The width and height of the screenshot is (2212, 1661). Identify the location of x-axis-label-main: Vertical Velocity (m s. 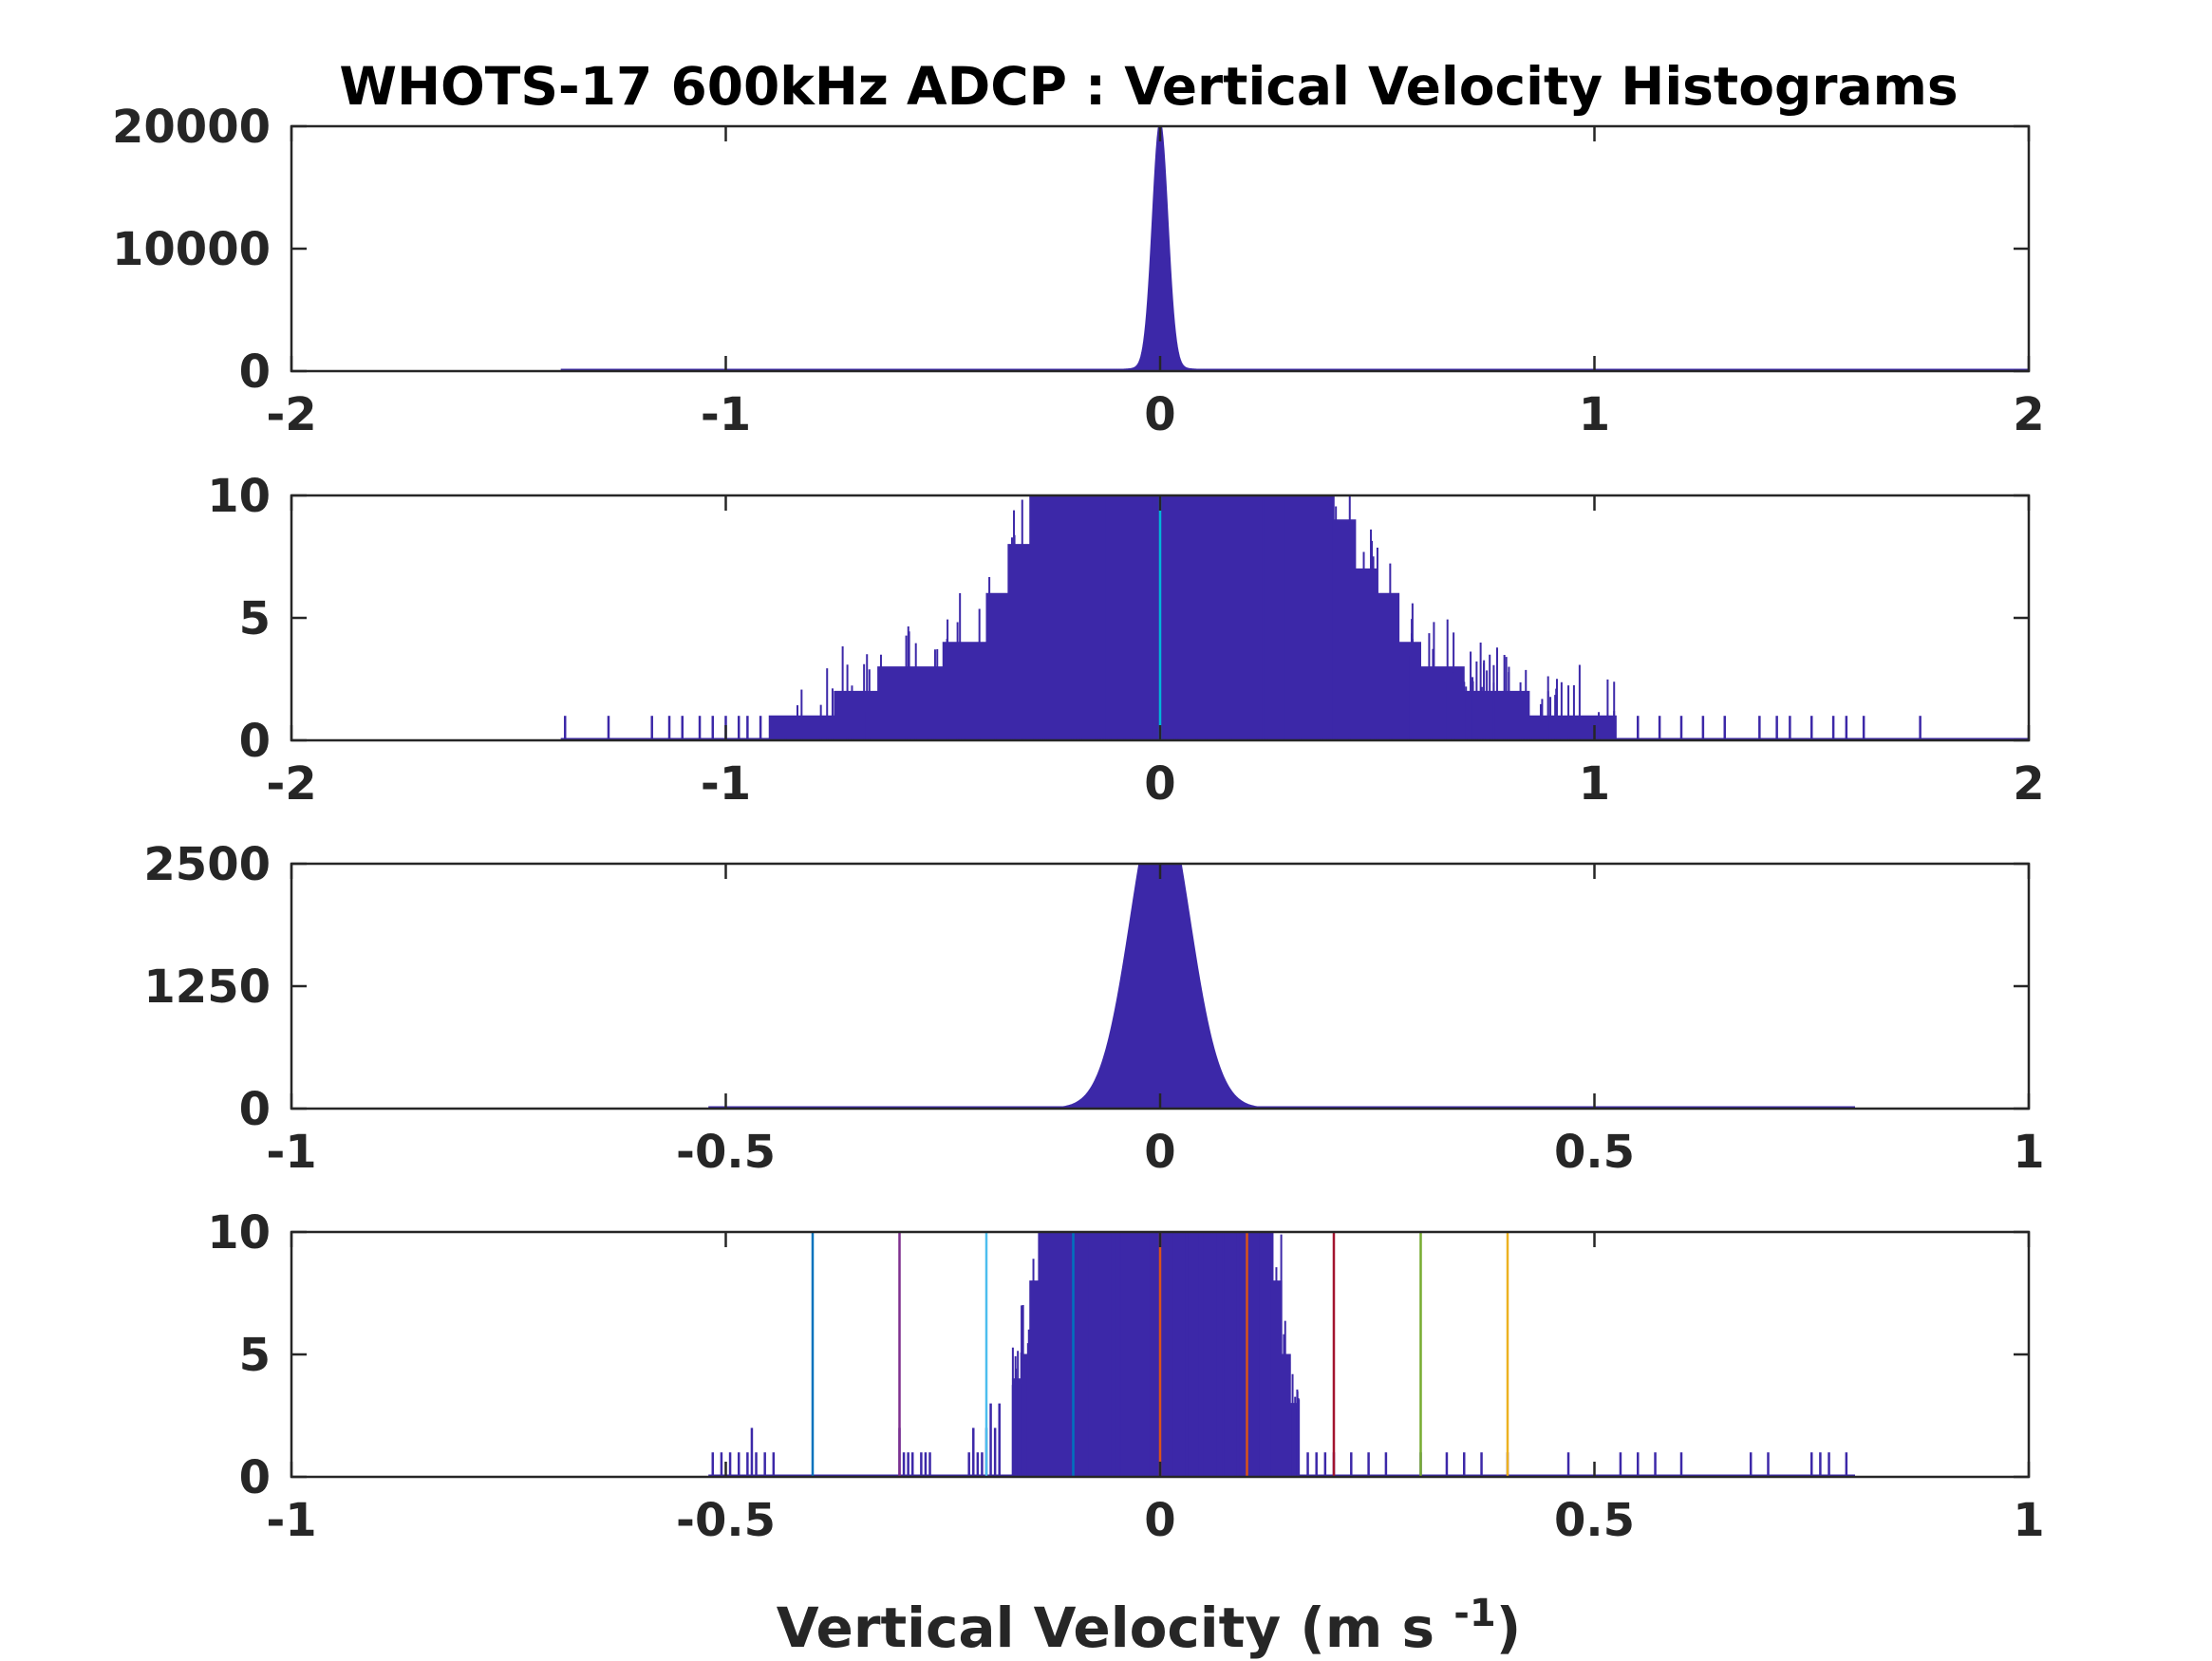
(1115, 1628).